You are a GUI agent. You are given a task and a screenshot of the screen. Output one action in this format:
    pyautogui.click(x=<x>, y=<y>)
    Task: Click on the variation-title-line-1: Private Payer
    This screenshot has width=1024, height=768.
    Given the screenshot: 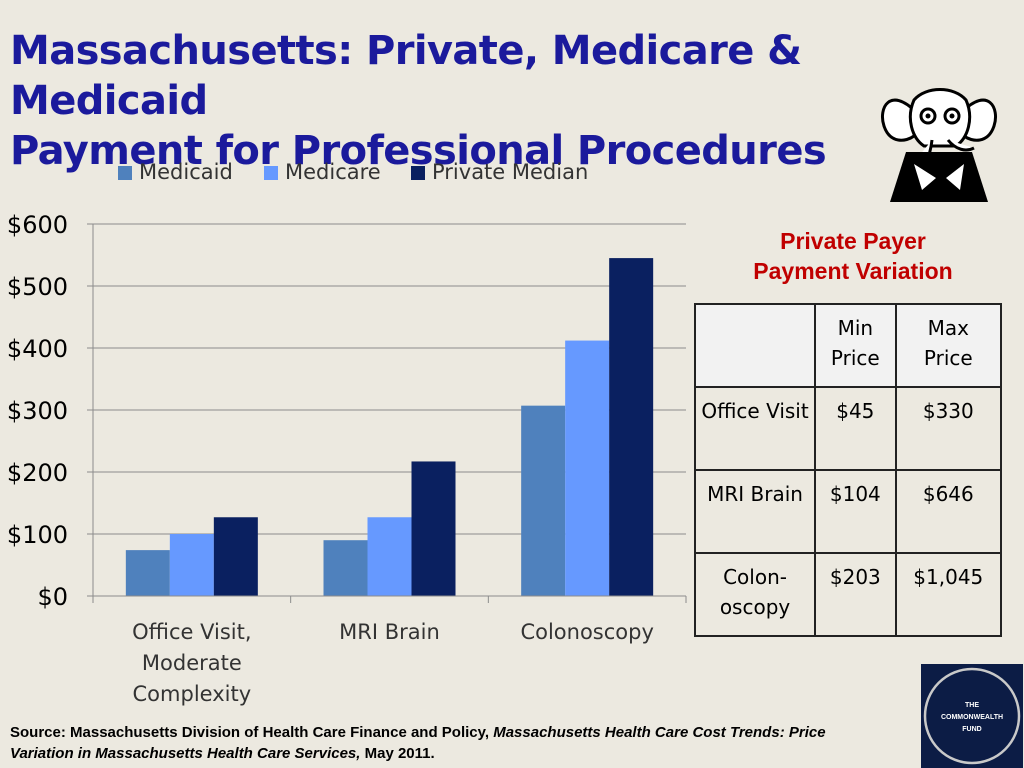 What is the action you would take?
    pyautogui.click(x=853, y=241)
    